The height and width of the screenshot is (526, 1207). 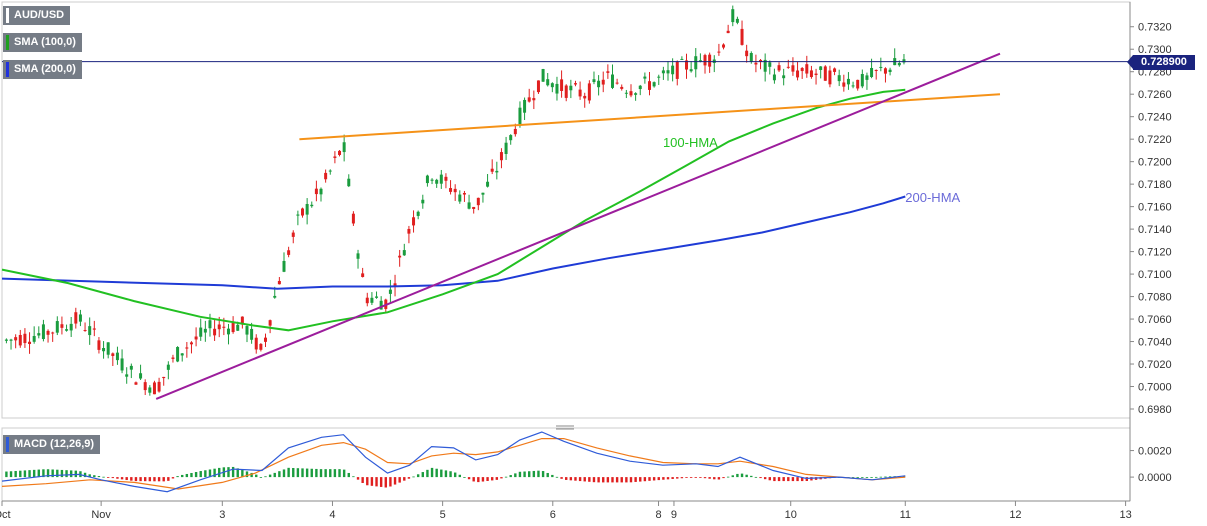 What do you see at coordinates (42, 69) in the screenshot?
I see `sma200-legend: SMA (200,0)` at bounding box center [42, 69].